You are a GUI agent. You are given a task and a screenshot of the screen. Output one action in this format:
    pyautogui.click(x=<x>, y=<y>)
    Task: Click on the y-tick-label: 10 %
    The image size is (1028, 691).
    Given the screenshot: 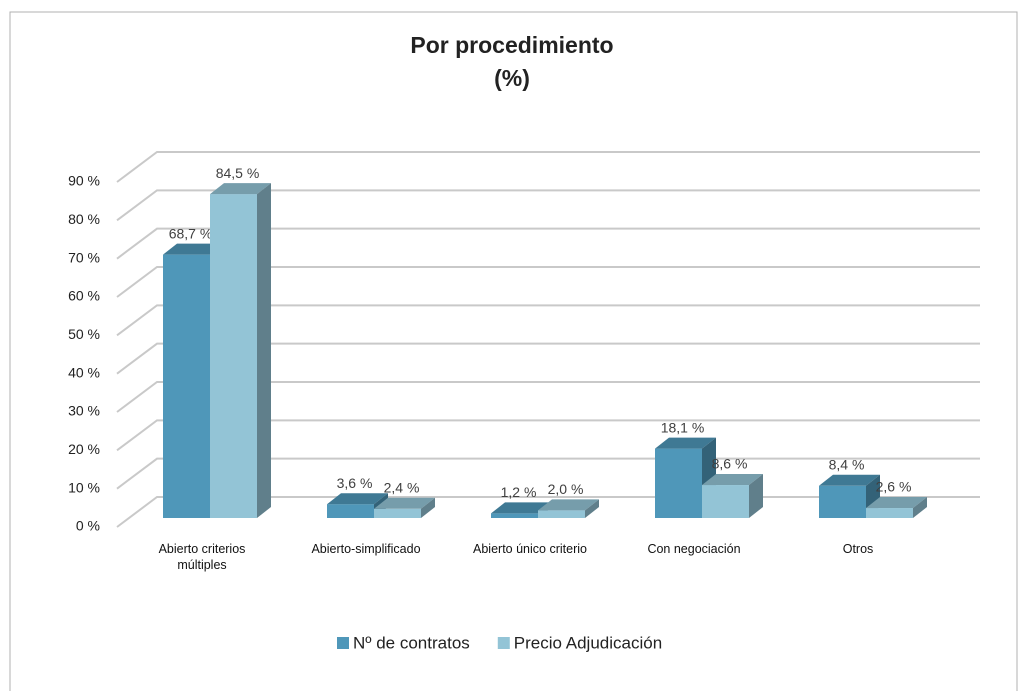 What is the action you would take?
    pyautogui.click(x=84, y=487)
    